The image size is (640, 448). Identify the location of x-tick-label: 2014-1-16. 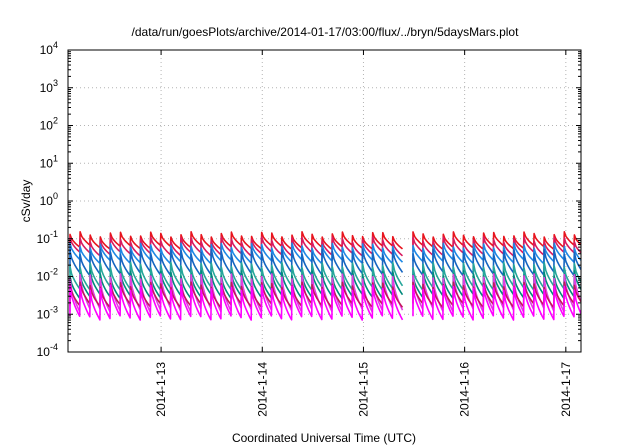
(465, 389).